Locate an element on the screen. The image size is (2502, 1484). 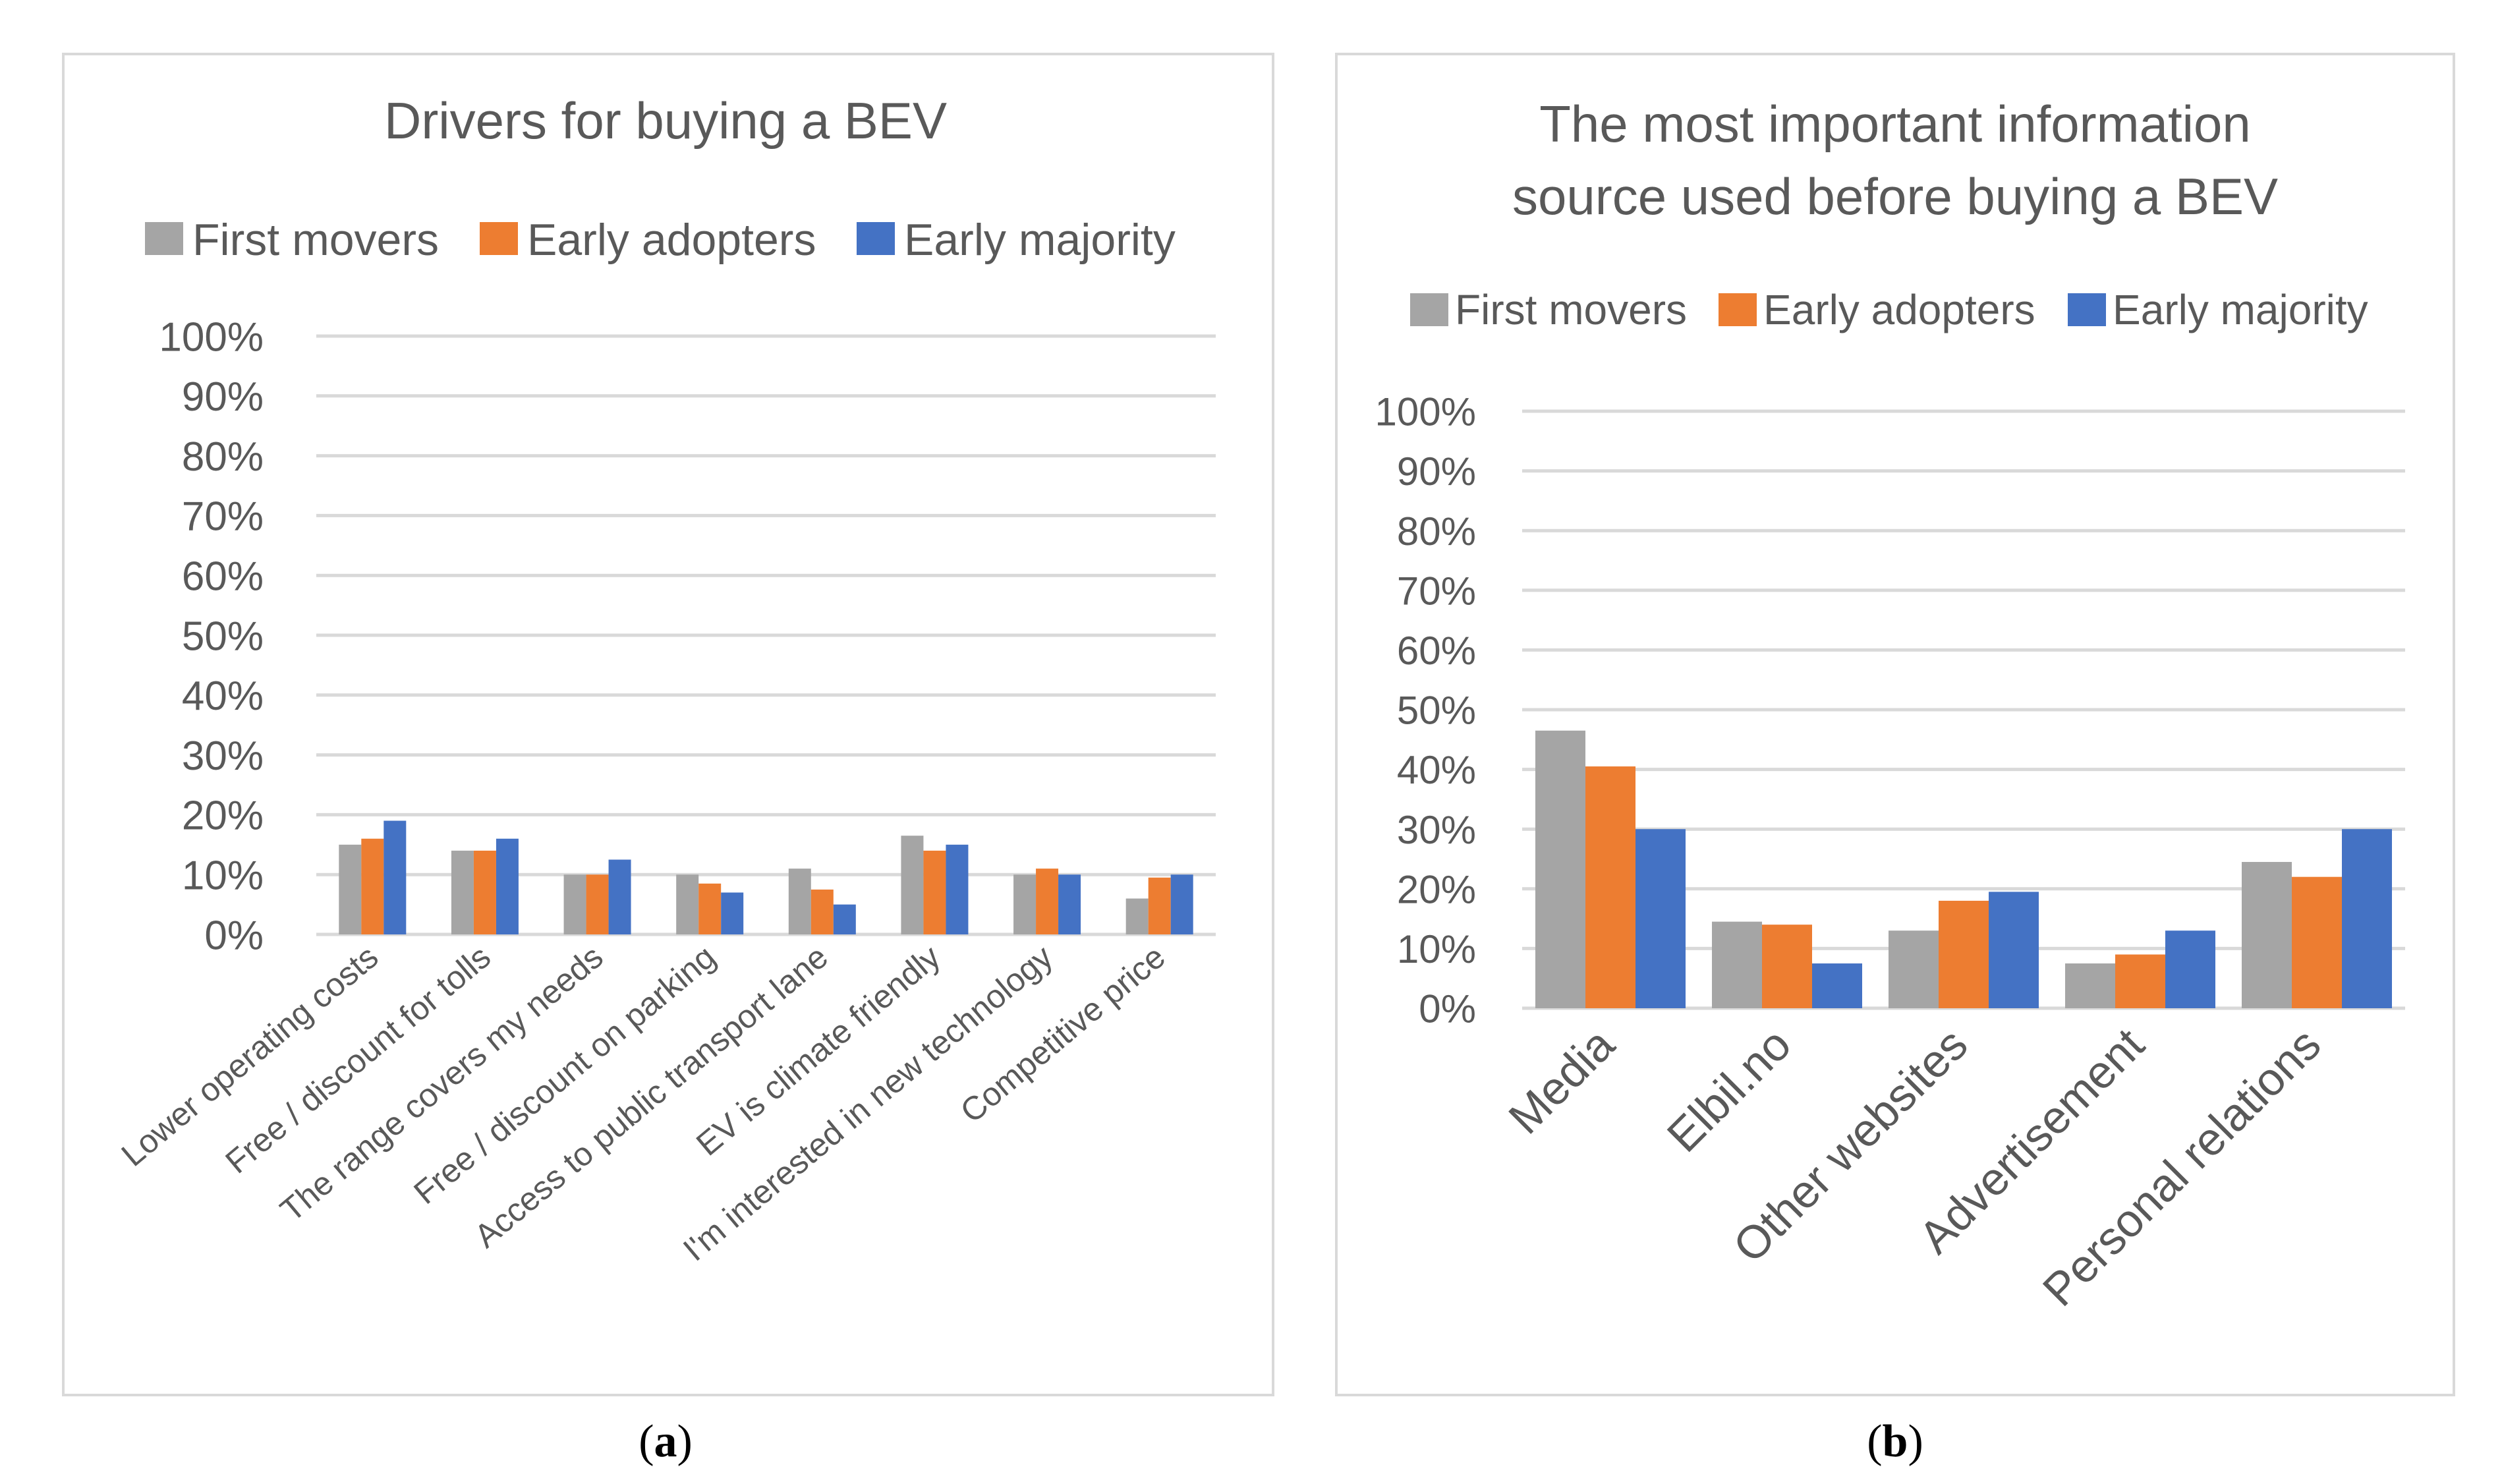
bar-a-first-movers-access-to-public-transport-lane is located at coordinates (799, 901).